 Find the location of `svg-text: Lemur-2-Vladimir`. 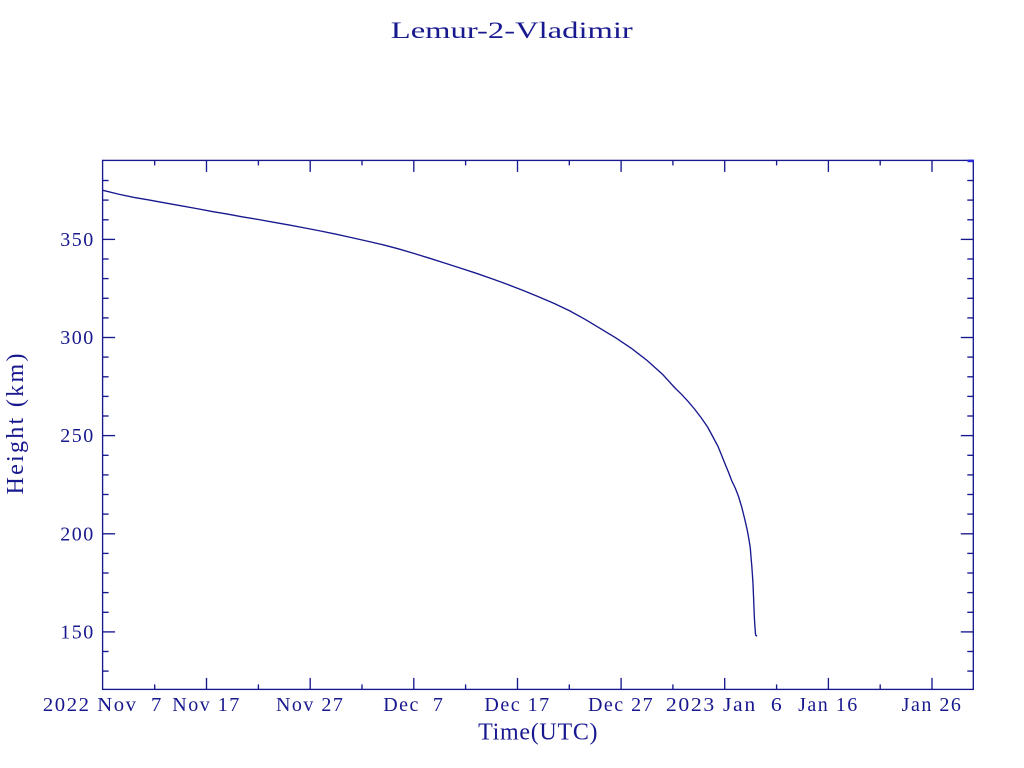

svg-text: Lemur-2-Vladimir is located at coordinates (512, 31).